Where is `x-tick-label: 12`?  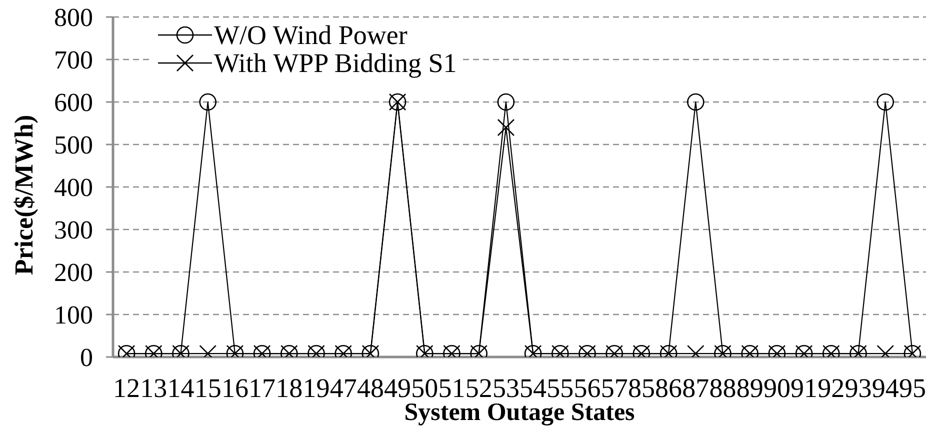 x-tick-label: 12 is located at coordinates (126, 388).